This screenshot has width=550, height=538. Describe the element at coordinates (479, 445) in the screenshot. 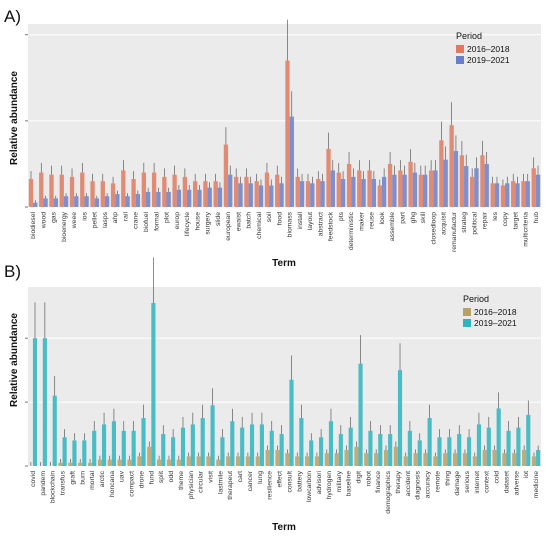

I see `bar-internet-p2` at that location.